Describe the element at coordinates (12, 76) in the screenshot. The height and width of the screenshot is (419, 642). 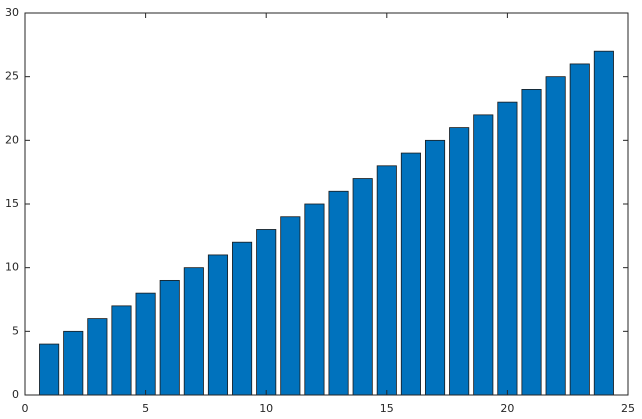
I see `y-tick-label: 25` at that location.